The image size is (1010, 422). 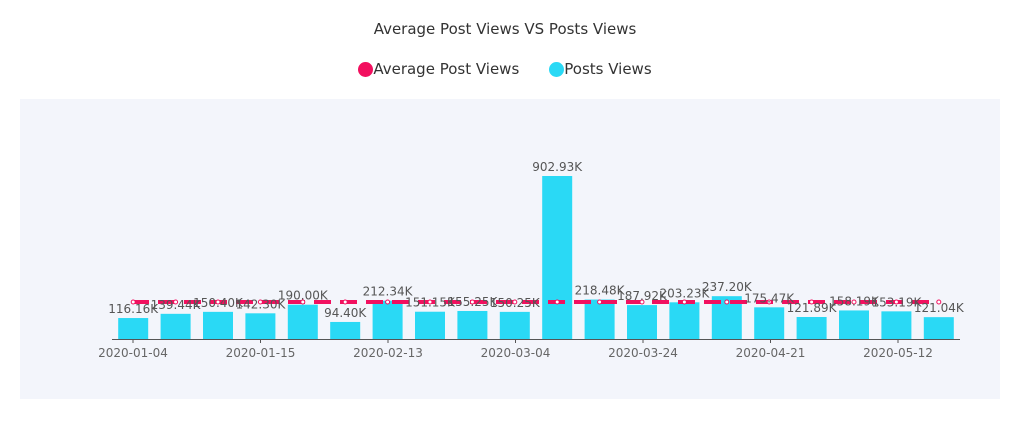 What do you see at coordinates (366, 69) in the screenshot?
I see `legend-marker-average-post-views` at bounding box center [366, 69].